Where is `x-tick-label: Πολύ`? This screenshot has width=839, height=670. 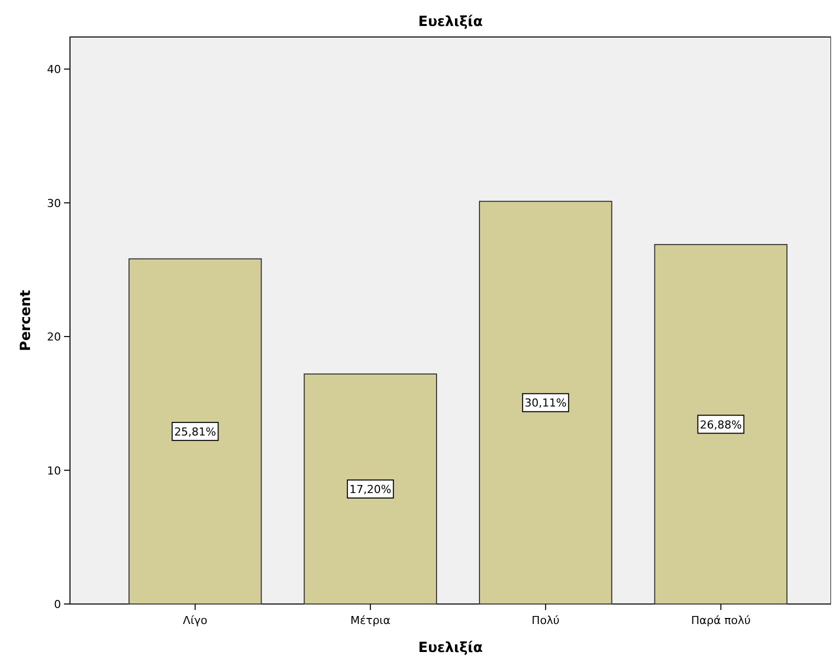
x-tick-label: Πολύ is located at coordinates (546, 620).